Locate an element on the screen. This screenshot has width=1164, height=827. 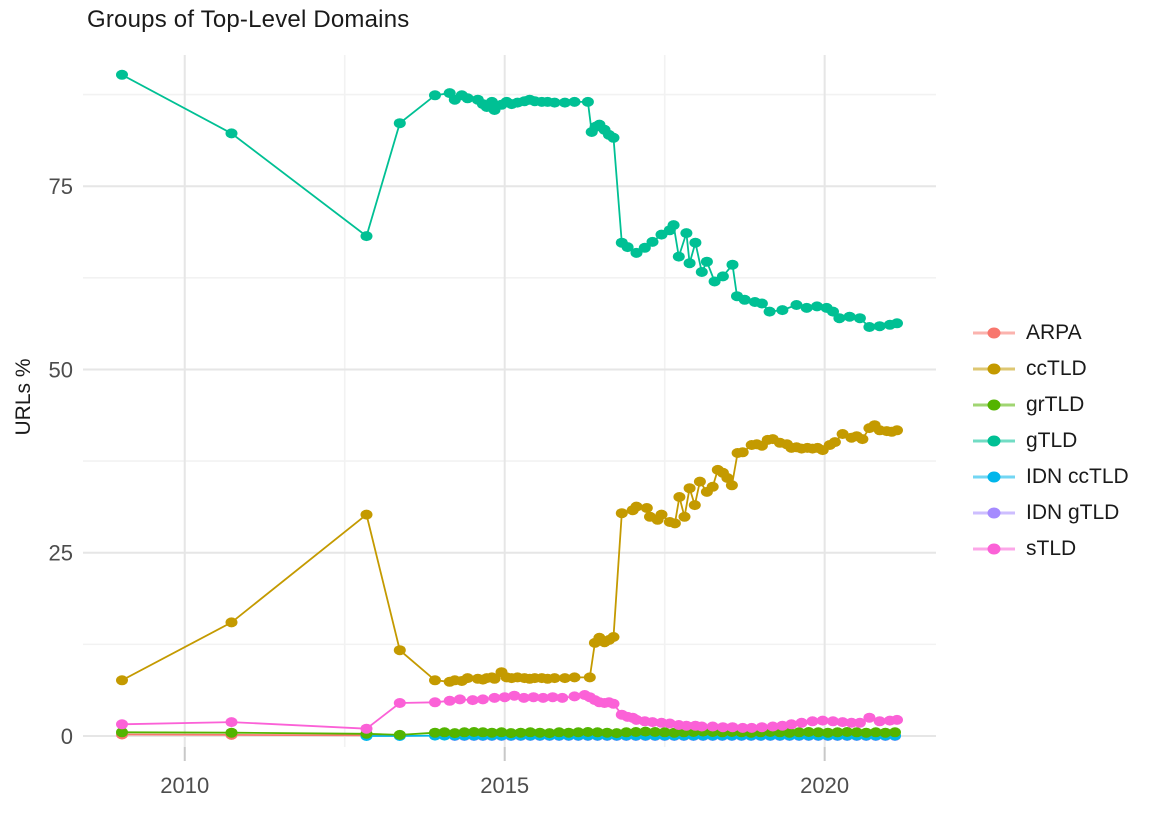
y-axis-tick-label: 50 is located at coordinates (61, 369).